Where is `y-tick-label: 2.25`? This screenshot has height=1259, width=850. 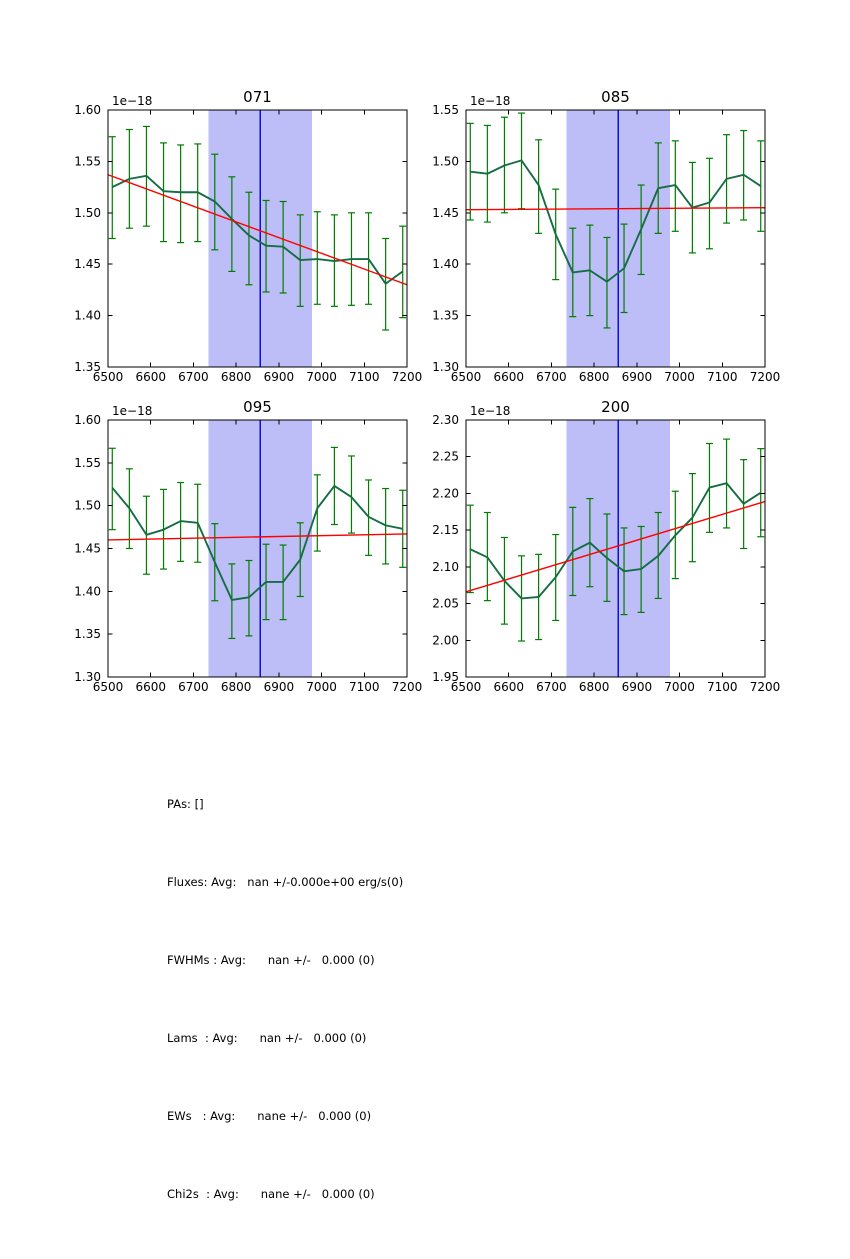 y-tick-label: 2.25 is located at coordinates (445, 457).